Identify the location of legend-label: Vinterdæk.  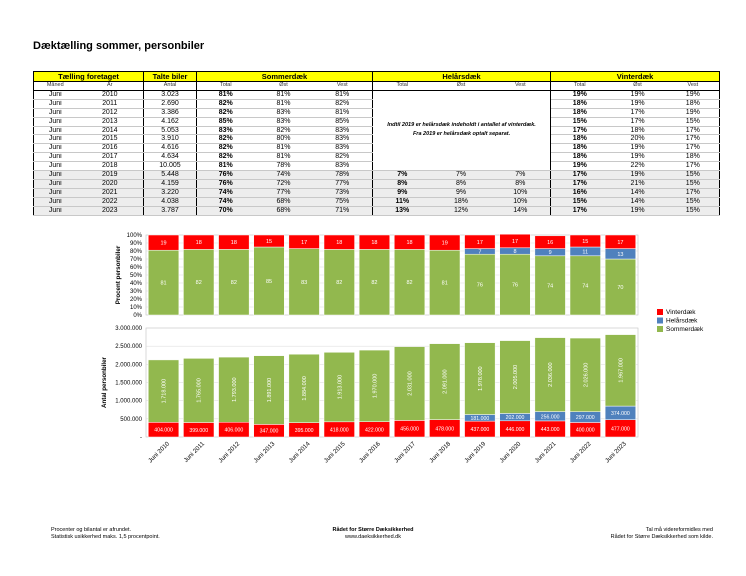
(681, 312).